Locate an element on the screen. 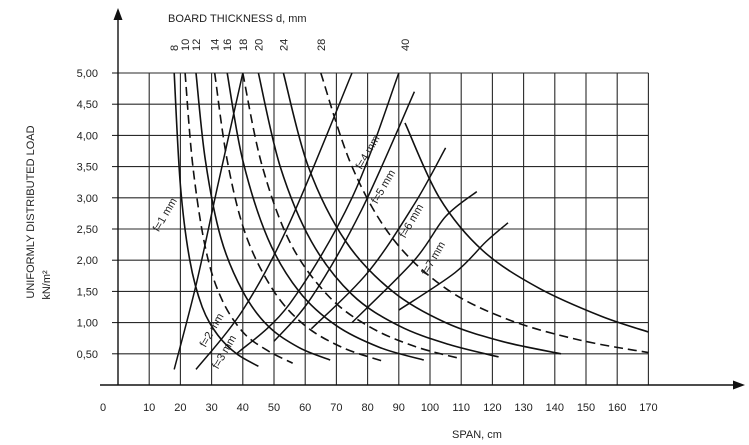 The image size is (749, 445). thickness-tick-label: 24 is located at coordinates (284, 45).